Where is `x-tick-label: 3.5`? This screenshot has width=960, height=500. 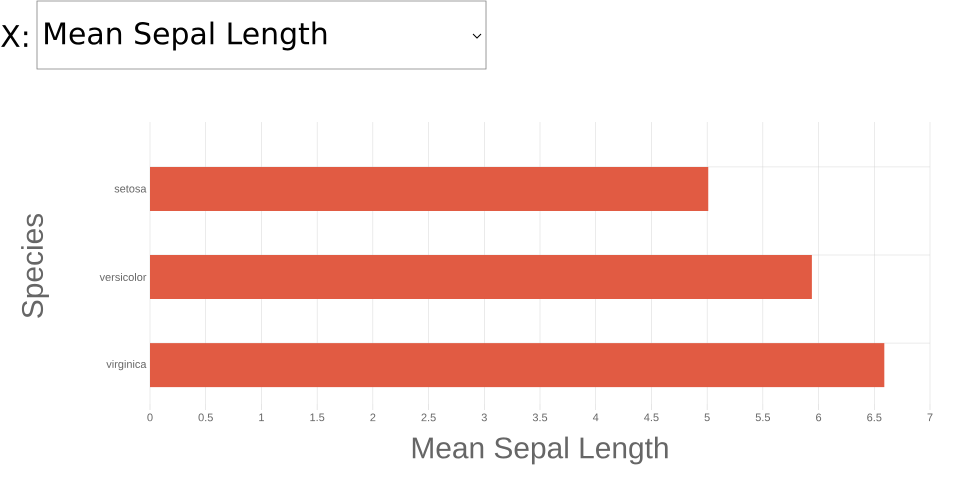 x-tick-label: 3.5 is located at coordinates (540, 418).